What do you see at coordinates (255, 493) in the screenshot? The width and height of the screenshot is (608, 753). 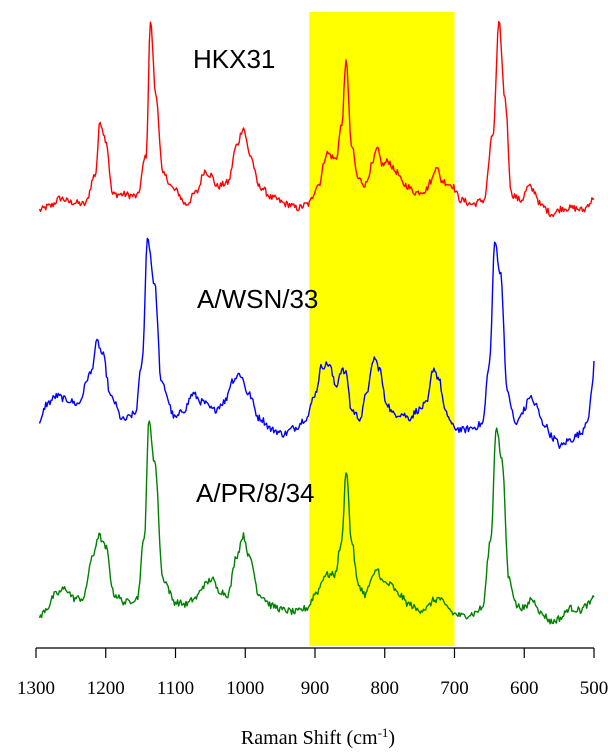 I see `series-label-3: A/PR/8/34` at bounding box center [255, 493].